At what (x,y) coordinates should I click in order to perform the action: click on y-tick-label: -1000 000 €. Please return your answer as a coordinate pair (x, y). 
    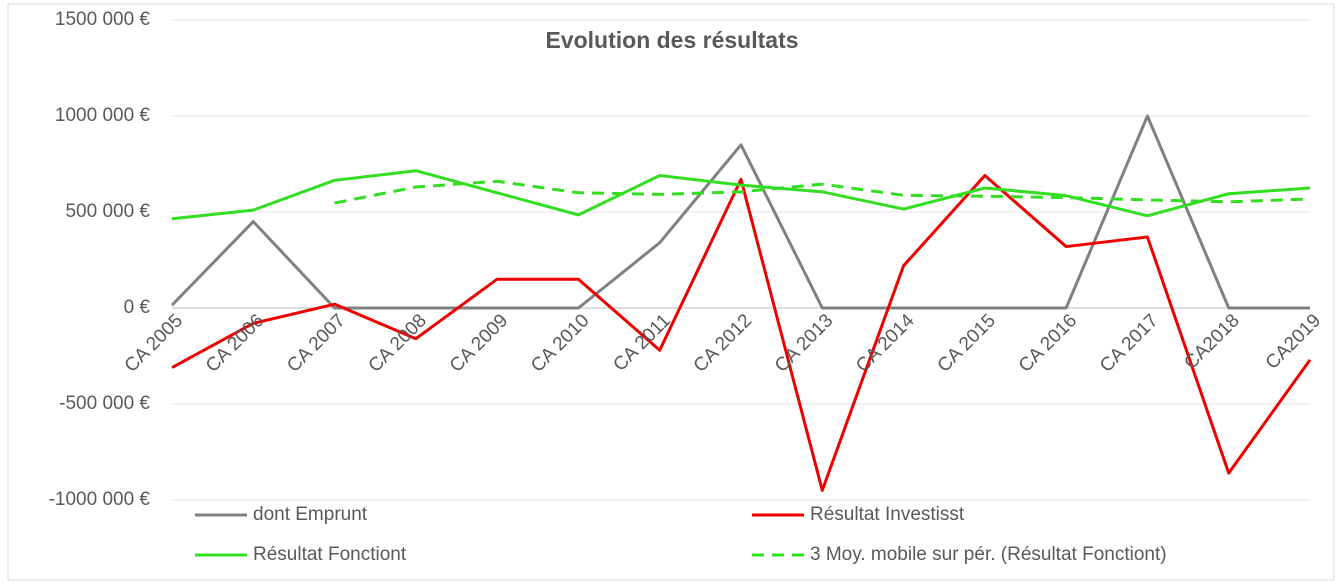
    Looking at the image, I should click on (100, 499).